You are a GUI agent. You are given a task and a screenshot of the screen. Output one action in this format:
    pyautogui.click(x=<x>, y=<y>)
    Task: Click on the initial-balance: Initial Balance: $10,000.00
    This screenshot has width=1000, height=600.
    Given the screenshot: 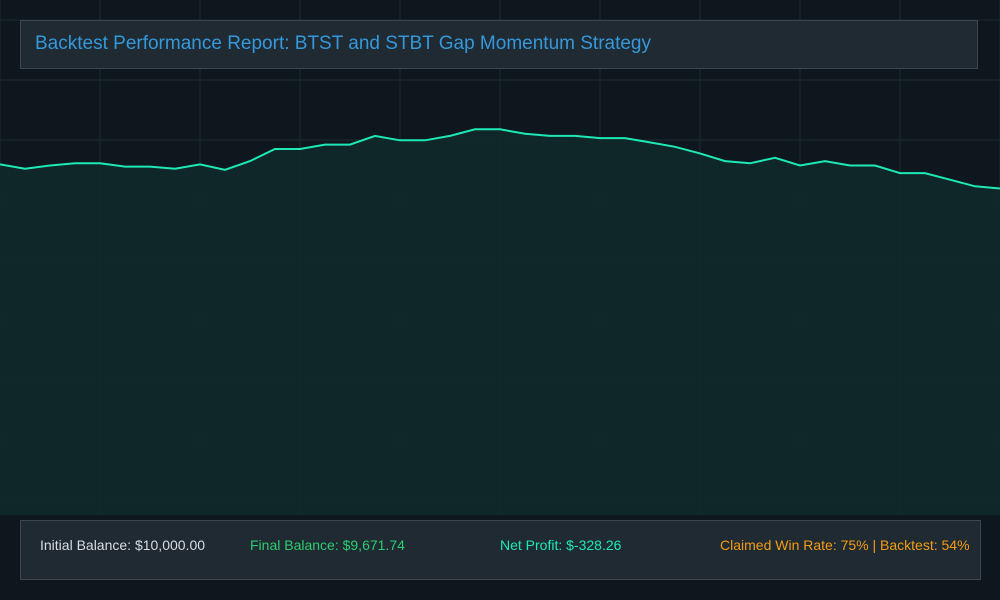 What is the action you would take?
    pyautogui.click(x=123, y=545)
    